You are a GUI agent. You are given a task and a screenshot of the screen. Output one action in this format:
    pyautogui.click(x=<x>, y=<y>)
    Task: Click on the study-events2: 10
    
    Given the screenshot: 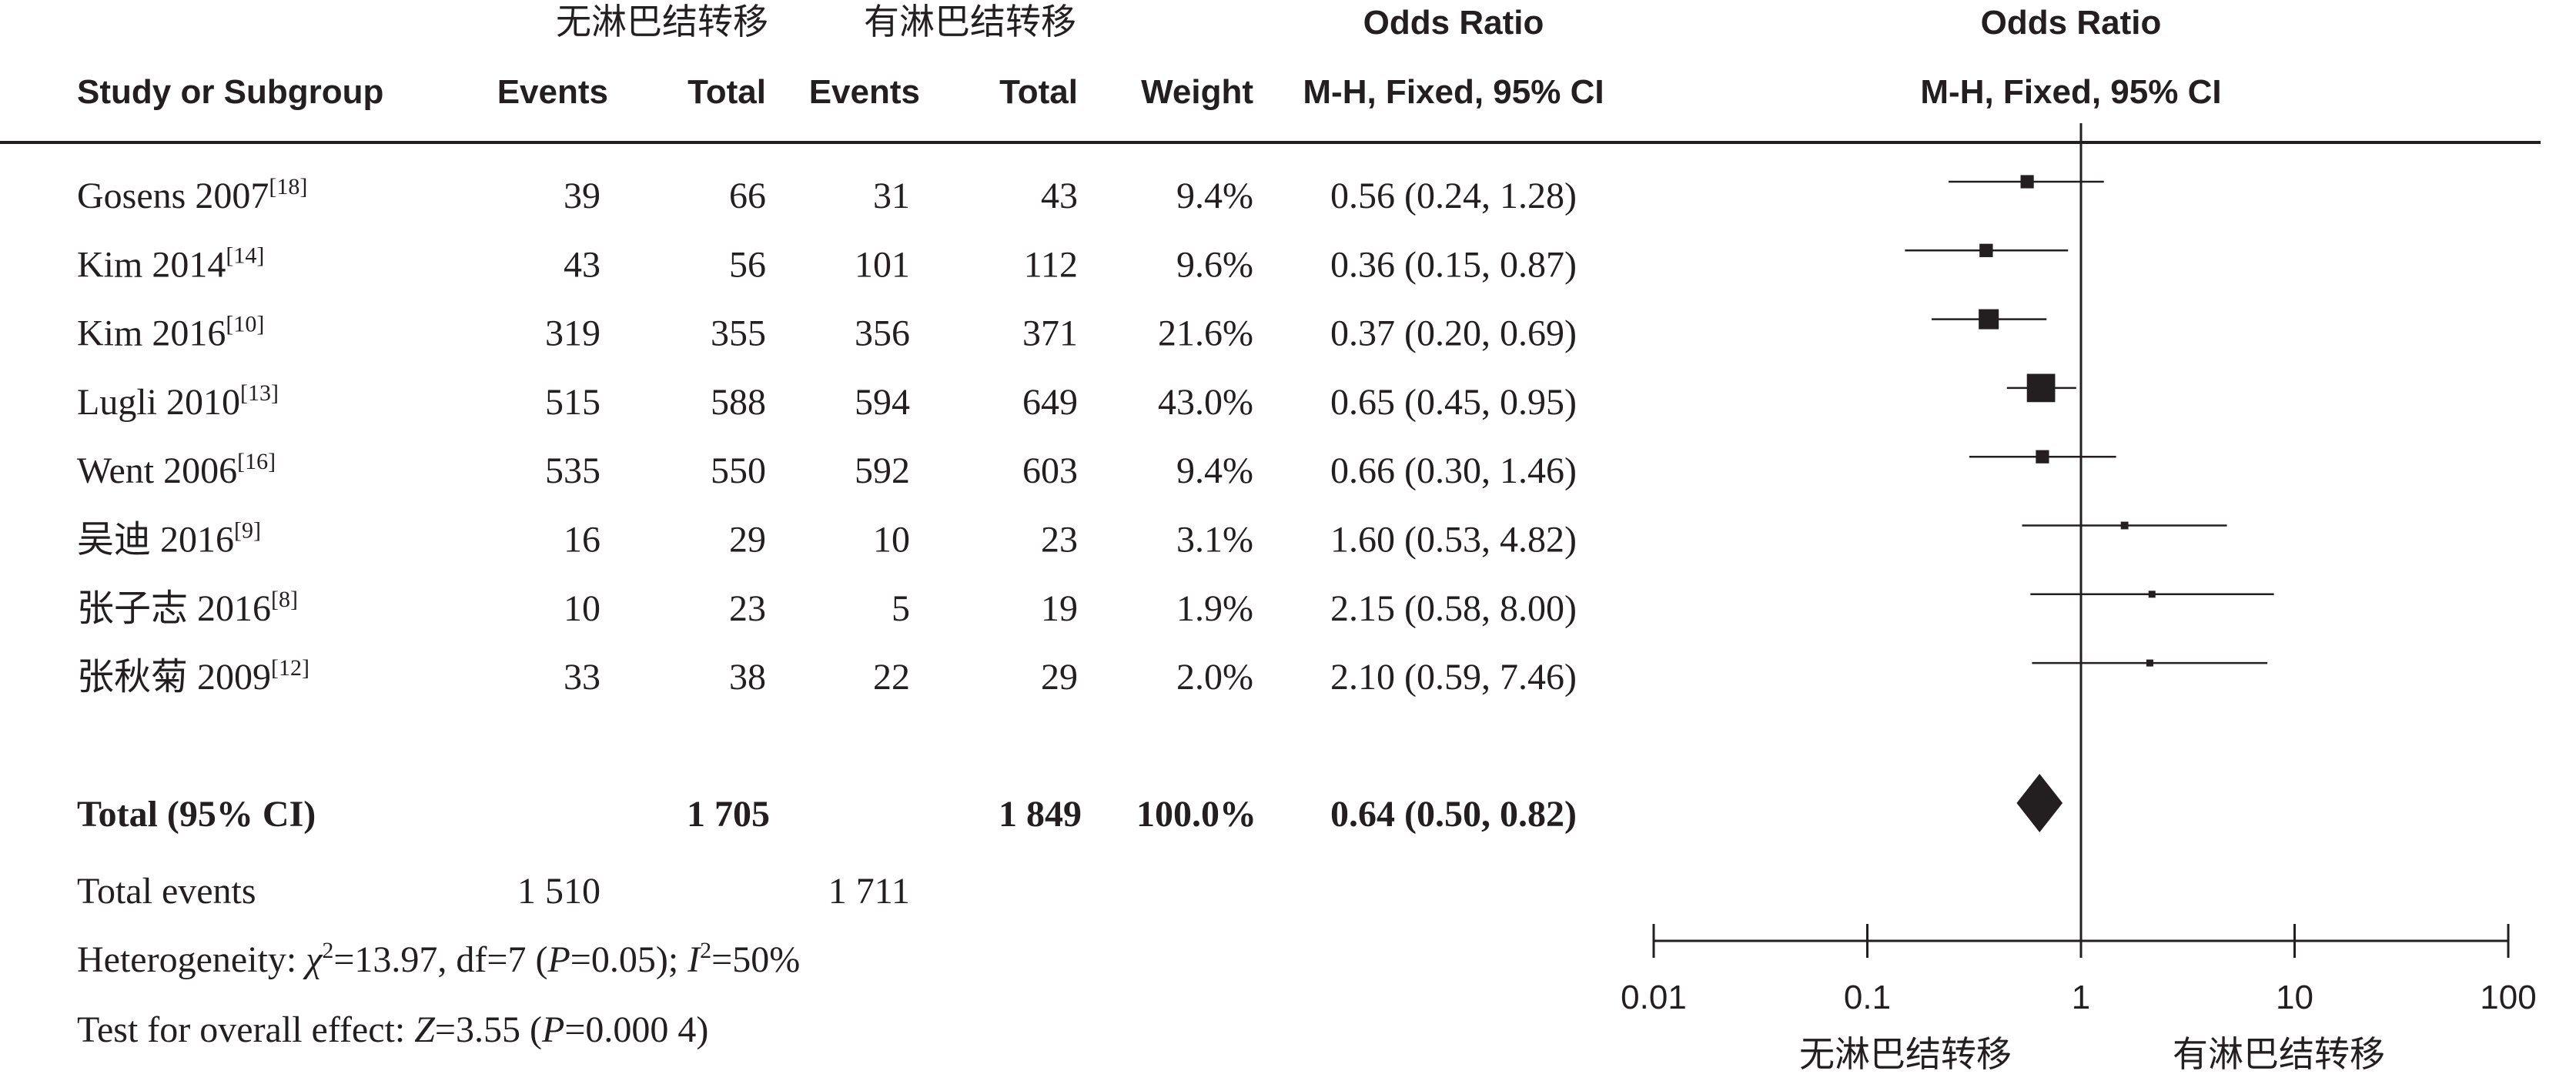 What is the action you would take?
    pyautogui.click(x=892, y=540)
    